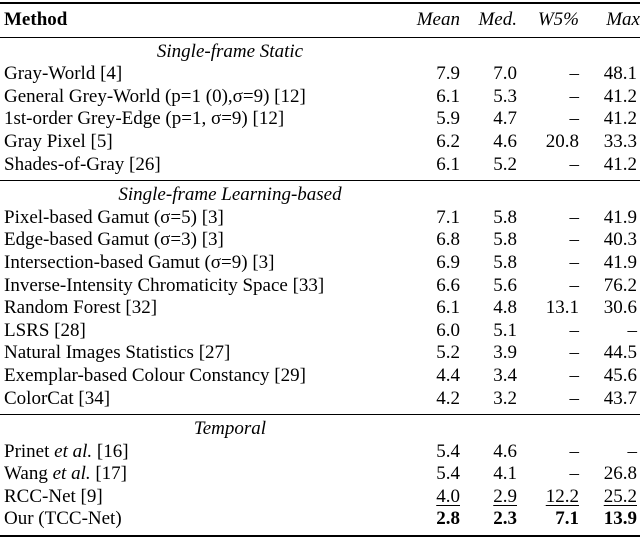 The height and width of the screenshot is (548, 640). I want to click on max-cell: 26.8, so click(620, 474).